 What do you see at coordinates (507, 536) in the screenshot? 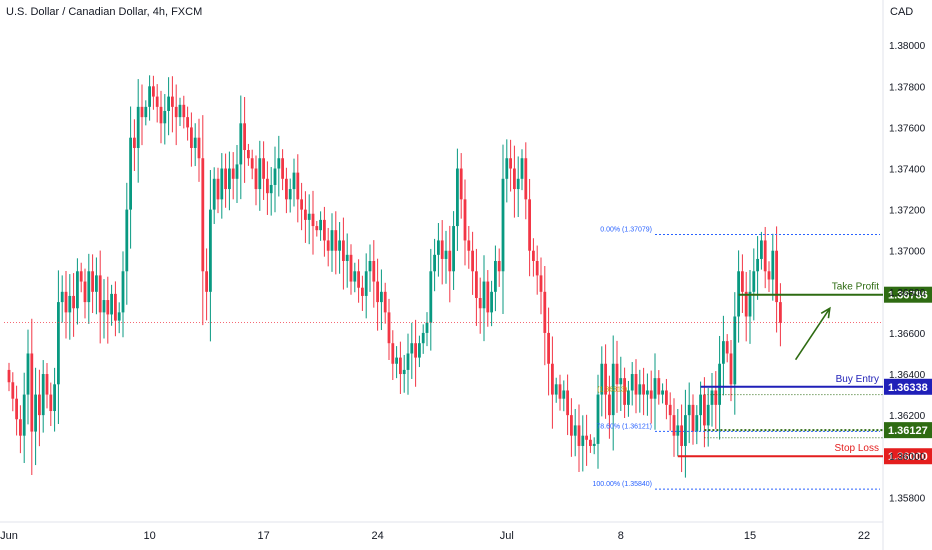
I see `x-tick-label: Jul` at bounding box center [507, 536].